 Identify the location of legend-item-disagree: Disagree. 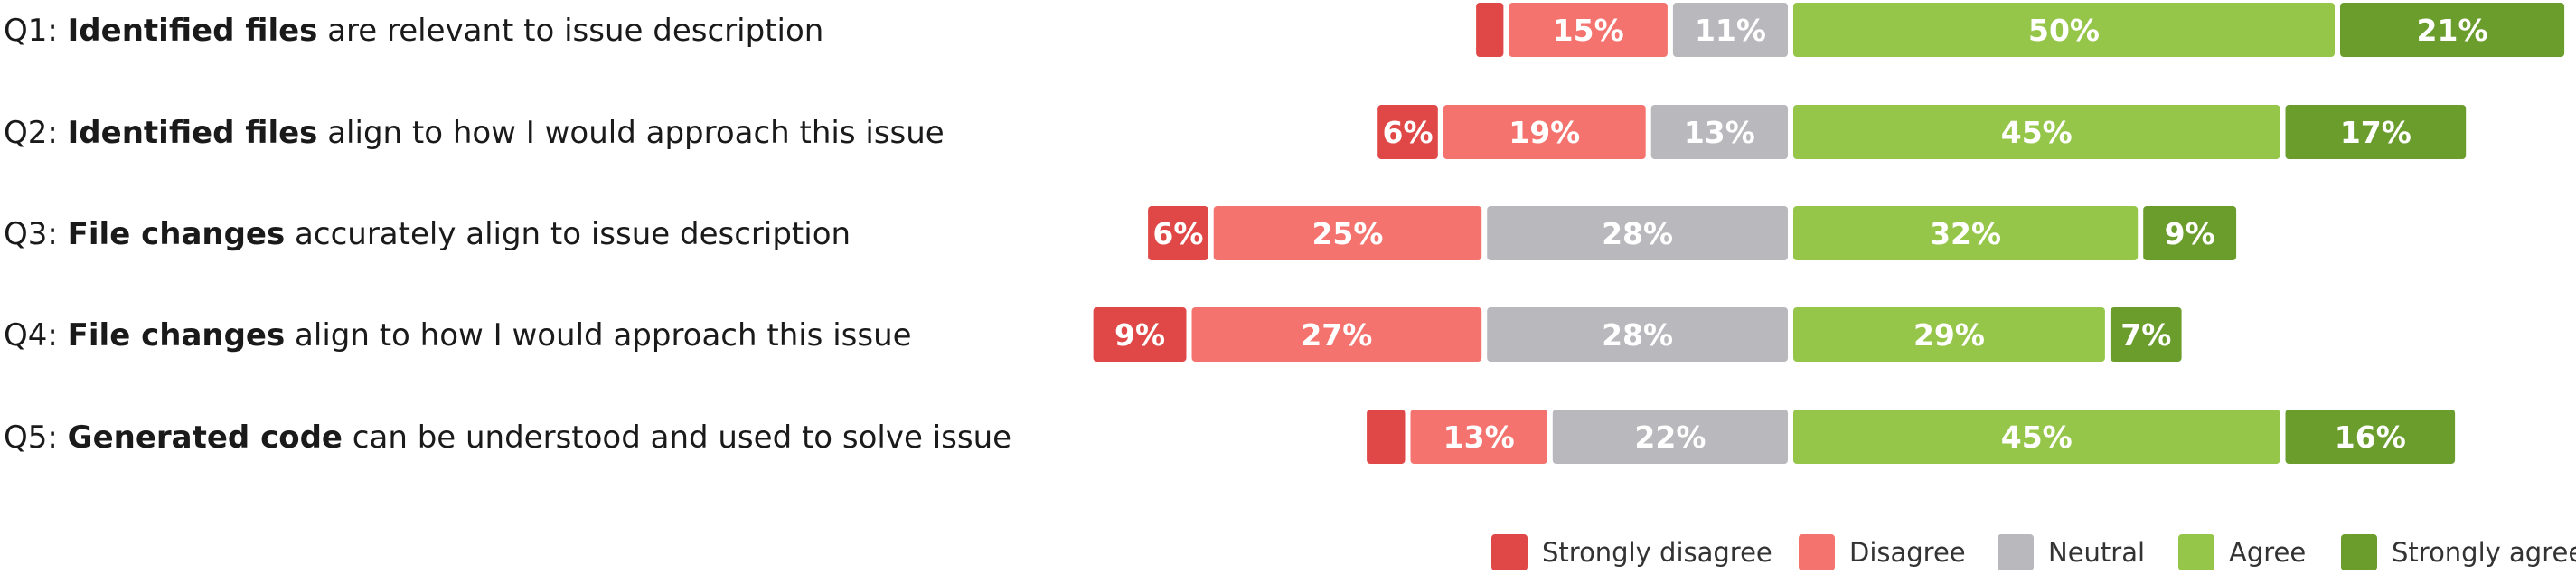
(1882, 552).